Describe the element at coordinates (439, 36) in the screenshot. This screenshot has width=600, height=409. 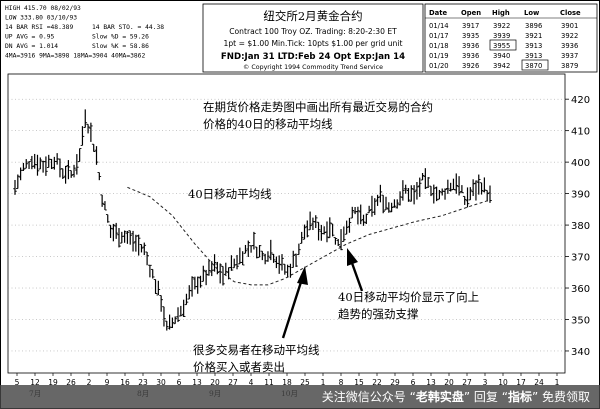
I see `quote-cell: 01/17` at that location.